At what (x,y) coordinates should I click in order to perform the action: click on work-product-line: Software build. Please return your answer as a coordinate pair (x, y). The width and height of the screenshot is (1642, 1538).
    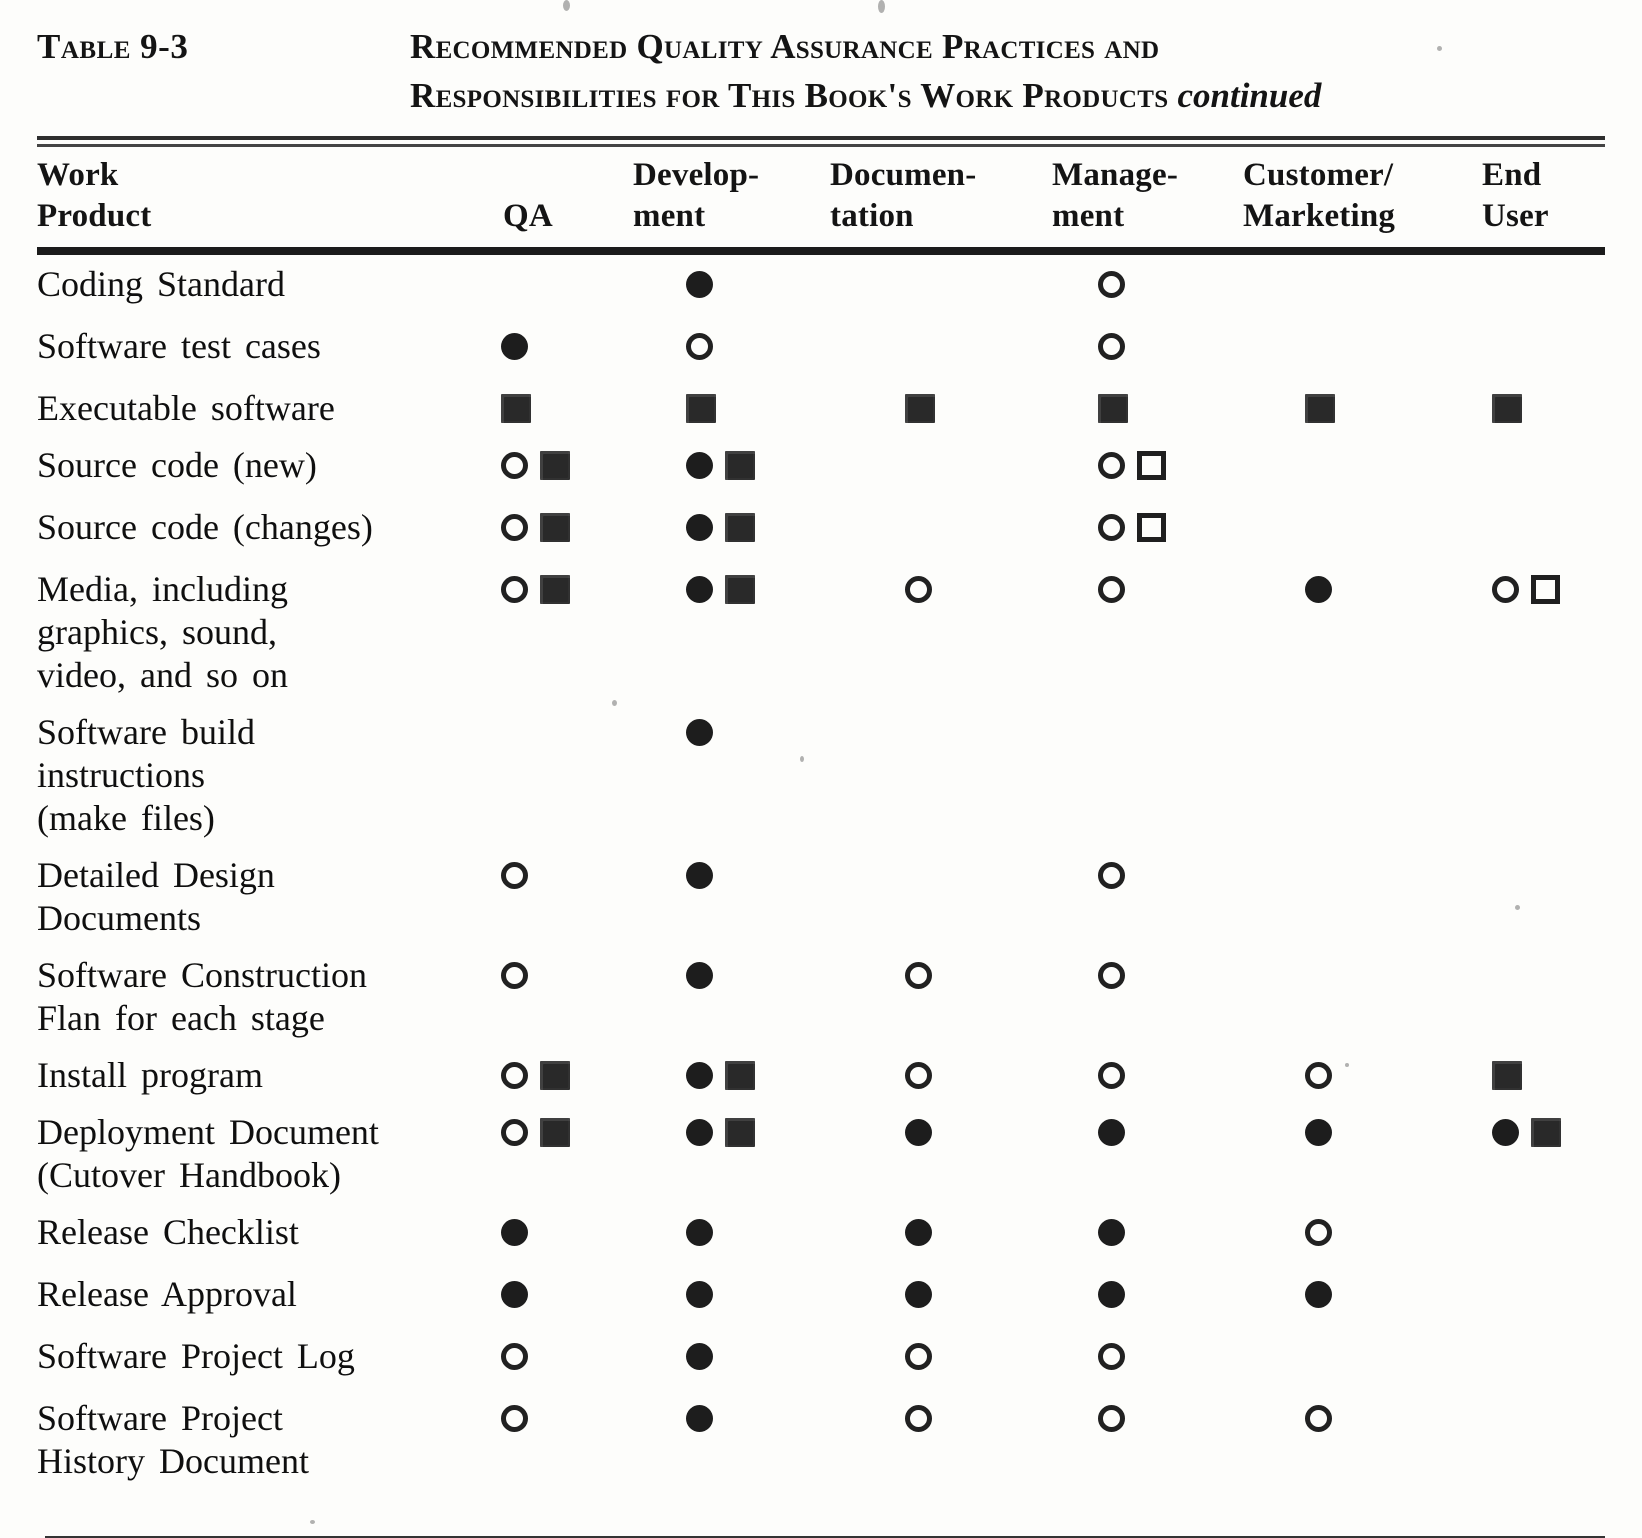
    Looking at the image, I should click on (146, 732).